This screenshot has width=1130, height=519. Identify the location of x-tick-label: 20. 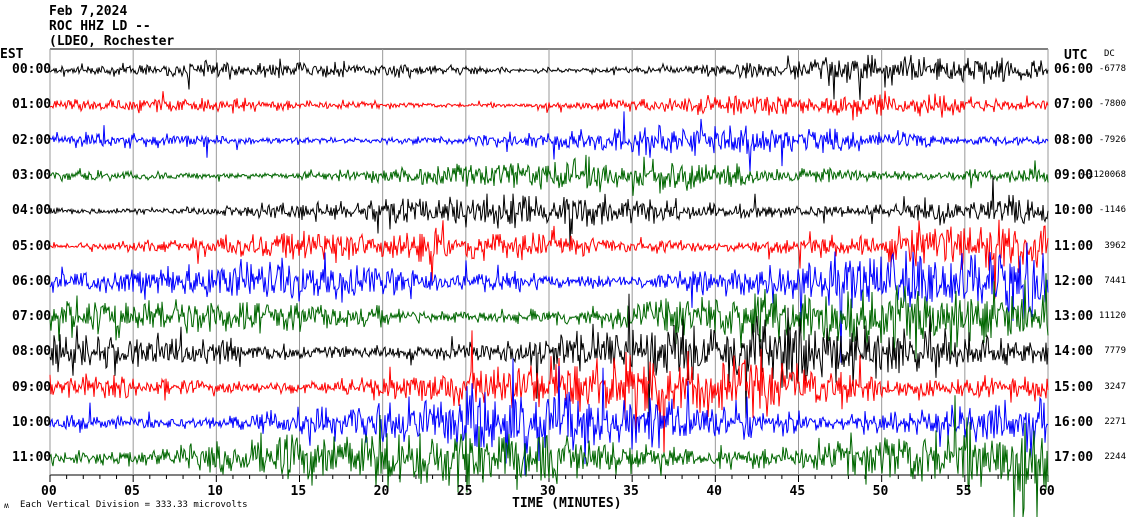
(381, 491).